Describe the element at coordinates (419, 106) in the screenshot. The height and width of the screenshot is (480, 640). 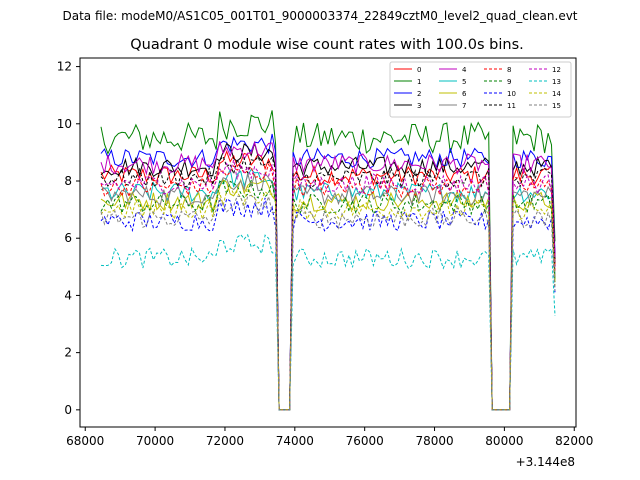
I see `legend-label-3: 3` at that location.